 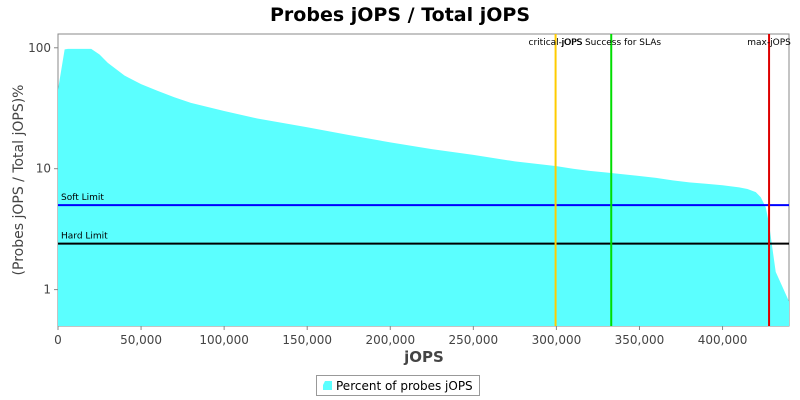 What do you see at coordinates (141, 340) in the screenshot?
I see `x-tick-label-1: 50,000` at bounding box center [141, 340].